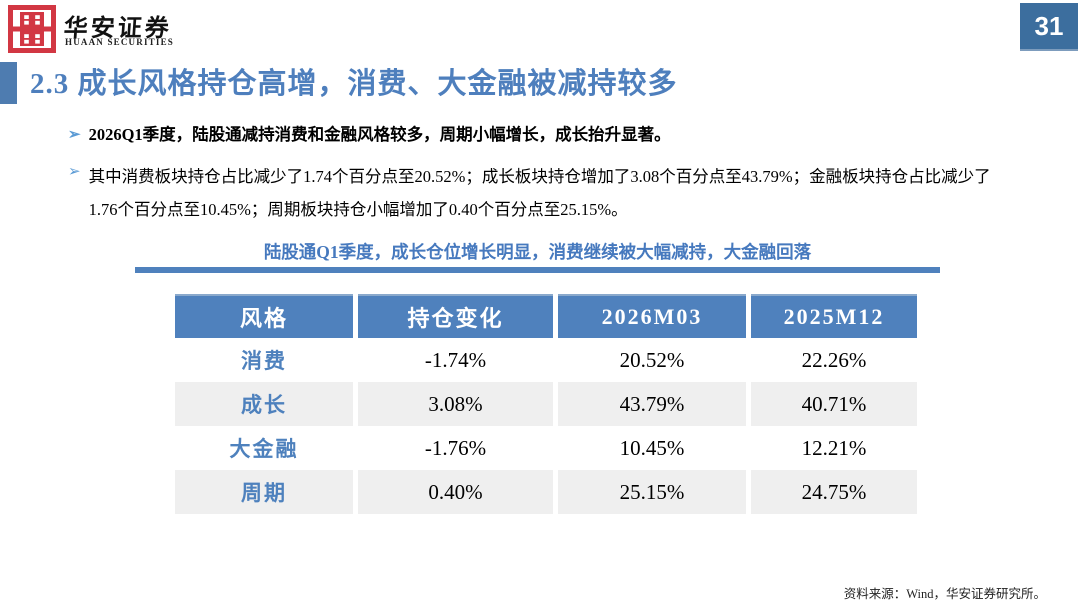  What do you see at coordinates (455, 447) in the screenshot?
I see `value-cell: -1.76%` at bounding box center [455, 447].